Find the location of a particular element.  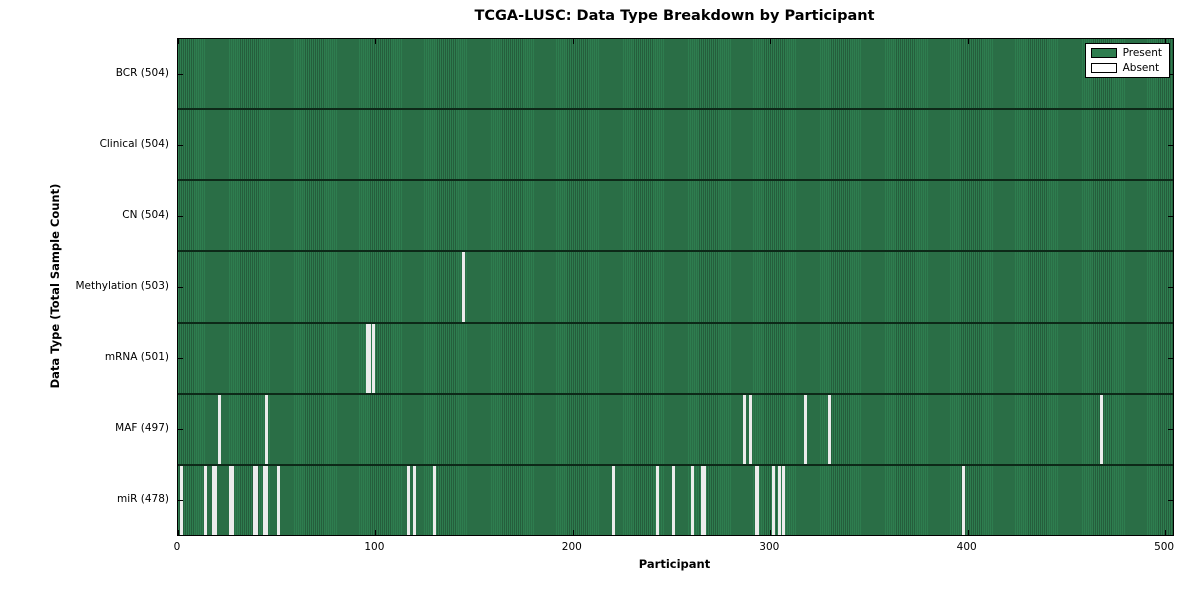

y-tick-label: Methylation (503) is located at coordinates (122, 286).